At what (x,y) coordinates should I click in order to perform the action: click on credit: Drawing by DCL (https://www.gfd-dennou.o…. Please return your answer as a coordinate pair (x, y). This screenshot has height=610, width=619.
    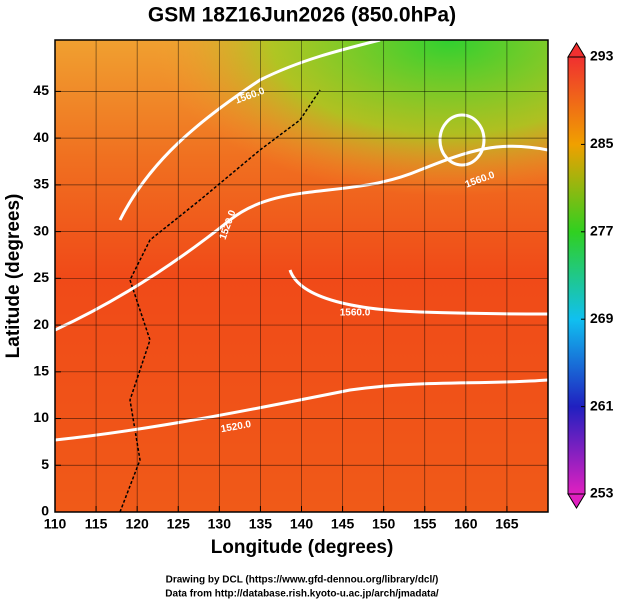
    Looking at the image, I should click on (302, 580).